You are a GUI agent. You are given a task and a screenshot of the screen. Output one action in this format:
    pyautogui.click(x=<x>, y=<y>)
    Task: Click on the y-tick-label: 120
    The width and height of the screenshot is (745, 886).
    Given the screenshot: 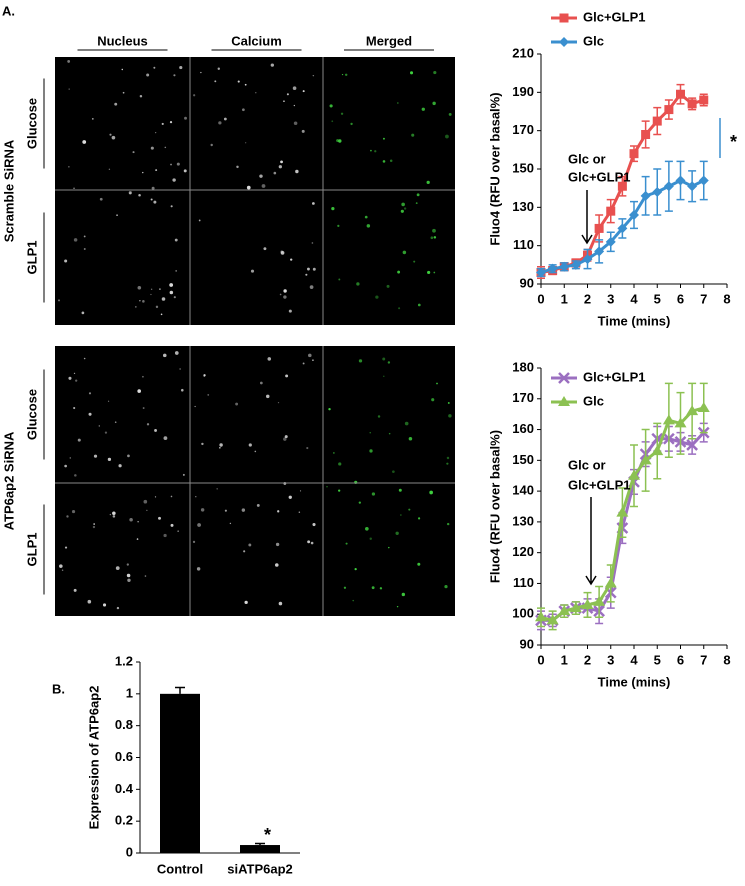 What is the action you would take?
    pyautogui.click(x=523, y=551)
    